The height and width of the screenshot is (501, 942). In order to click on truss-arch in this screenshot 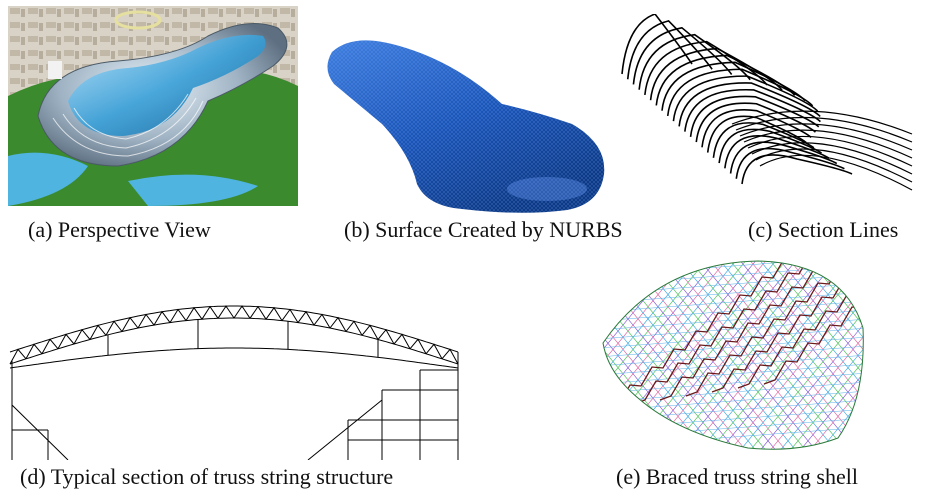, I will do `click(234, 335)`.